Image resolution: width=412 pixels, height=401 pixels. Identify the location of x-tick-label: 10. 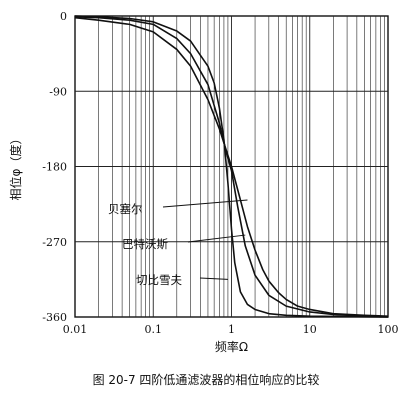
(310, 329).